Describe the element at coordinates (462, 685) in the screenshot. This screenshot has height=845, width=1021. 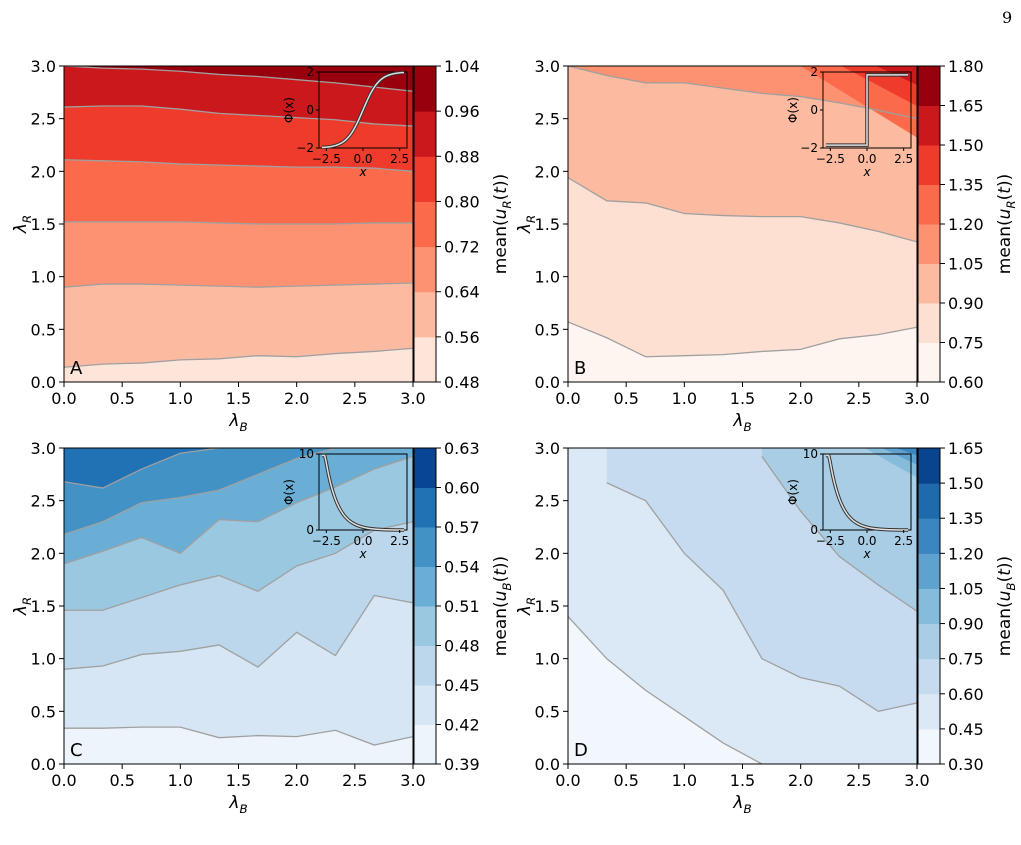
I see `colorbar-tick-label: 0.45` at that location.